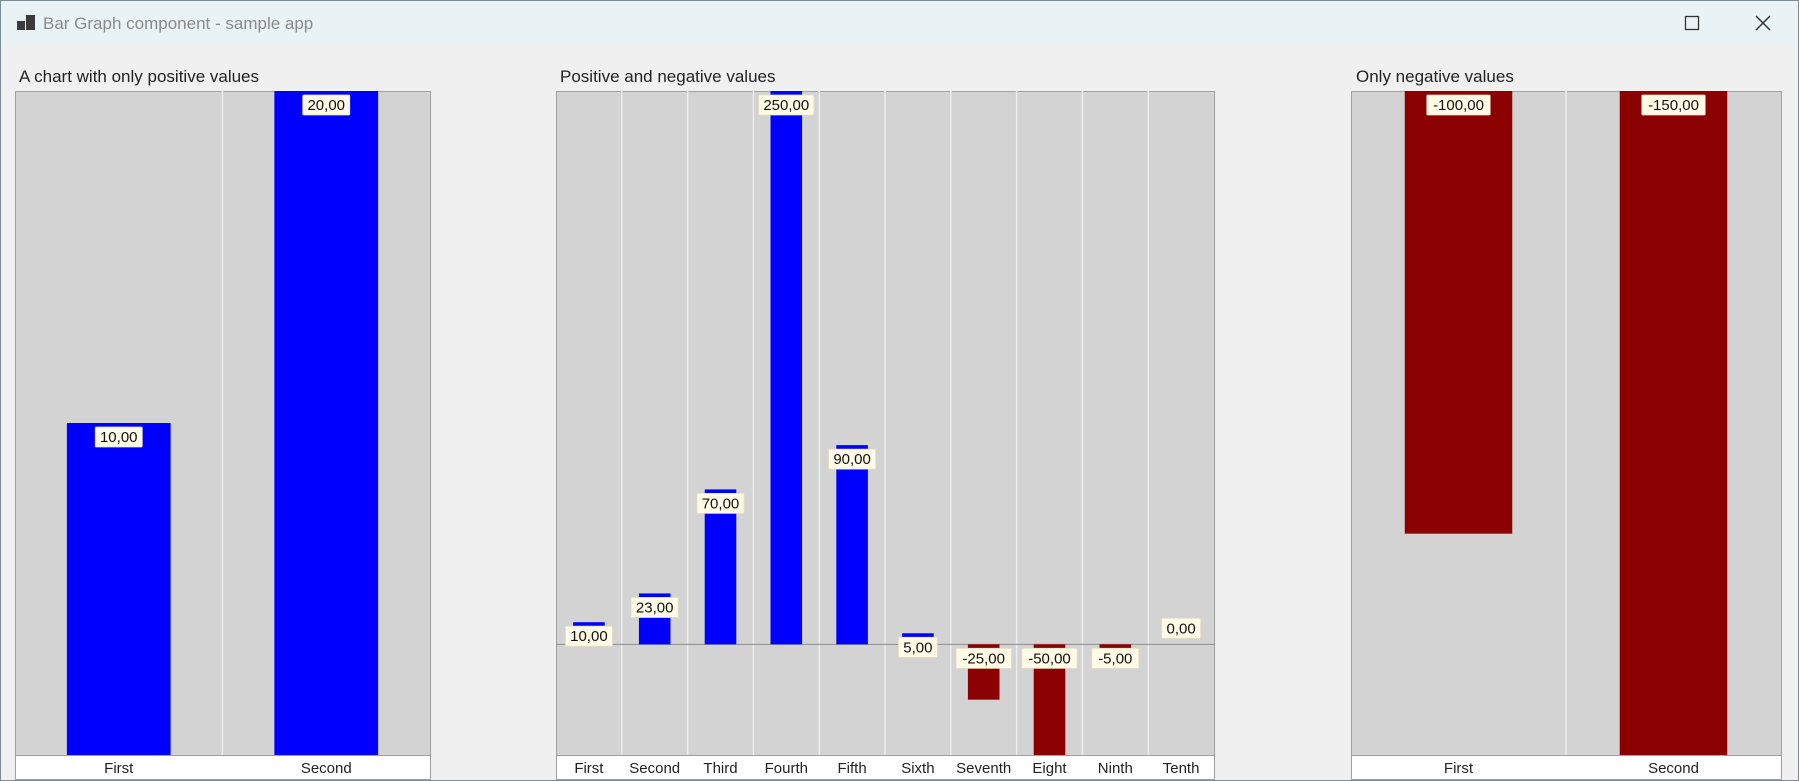 The width and height of the screenshot is (1799, 781). I want to click on value-label: 90,00, so click(852, 459).